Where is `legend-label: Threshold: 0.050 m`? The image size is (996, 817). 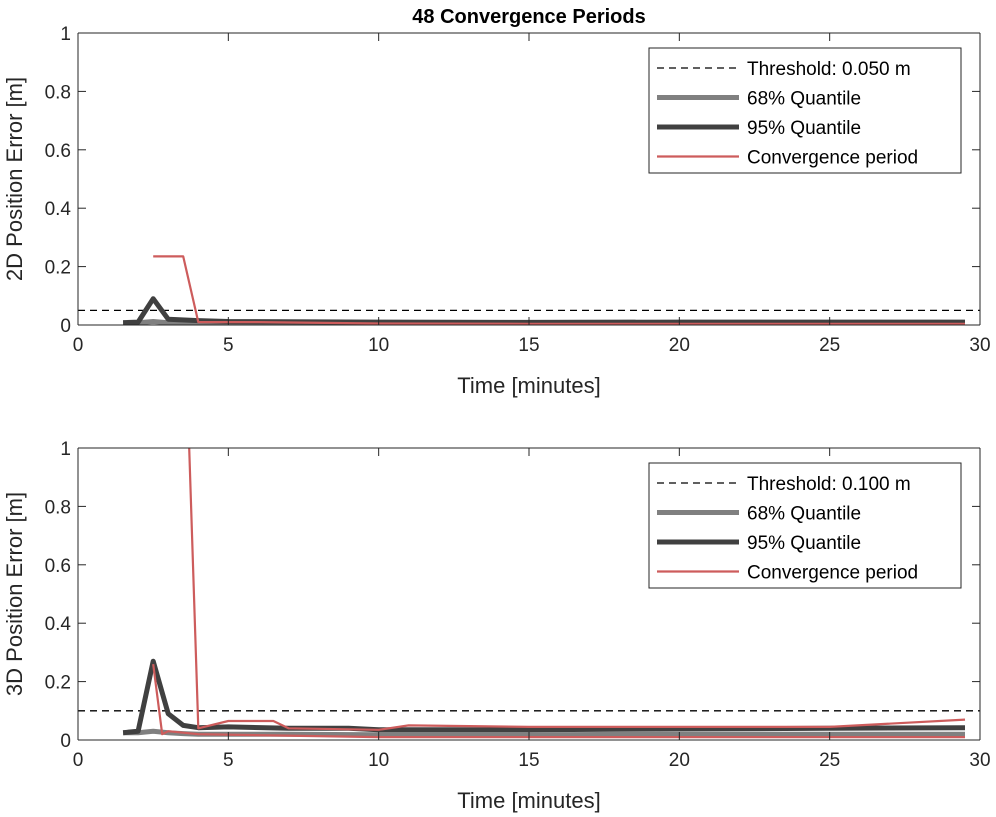
legend-label: Threshold: 0.050 m is located at coordinates (829, 69).